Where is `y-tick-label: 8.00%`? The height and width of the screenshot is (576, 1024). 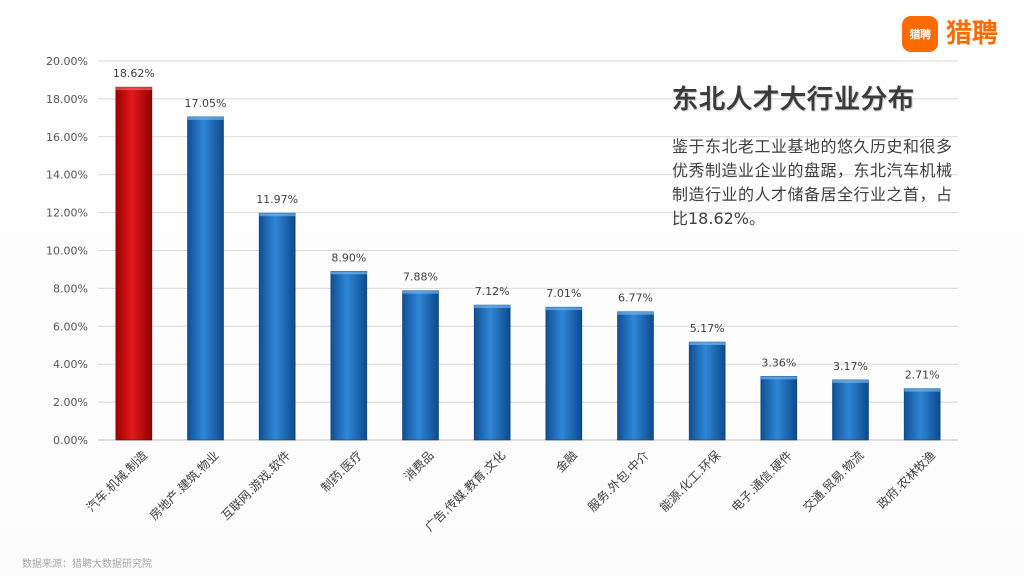
y-tick-label: 8.00% is located at coordinates (70, 288).